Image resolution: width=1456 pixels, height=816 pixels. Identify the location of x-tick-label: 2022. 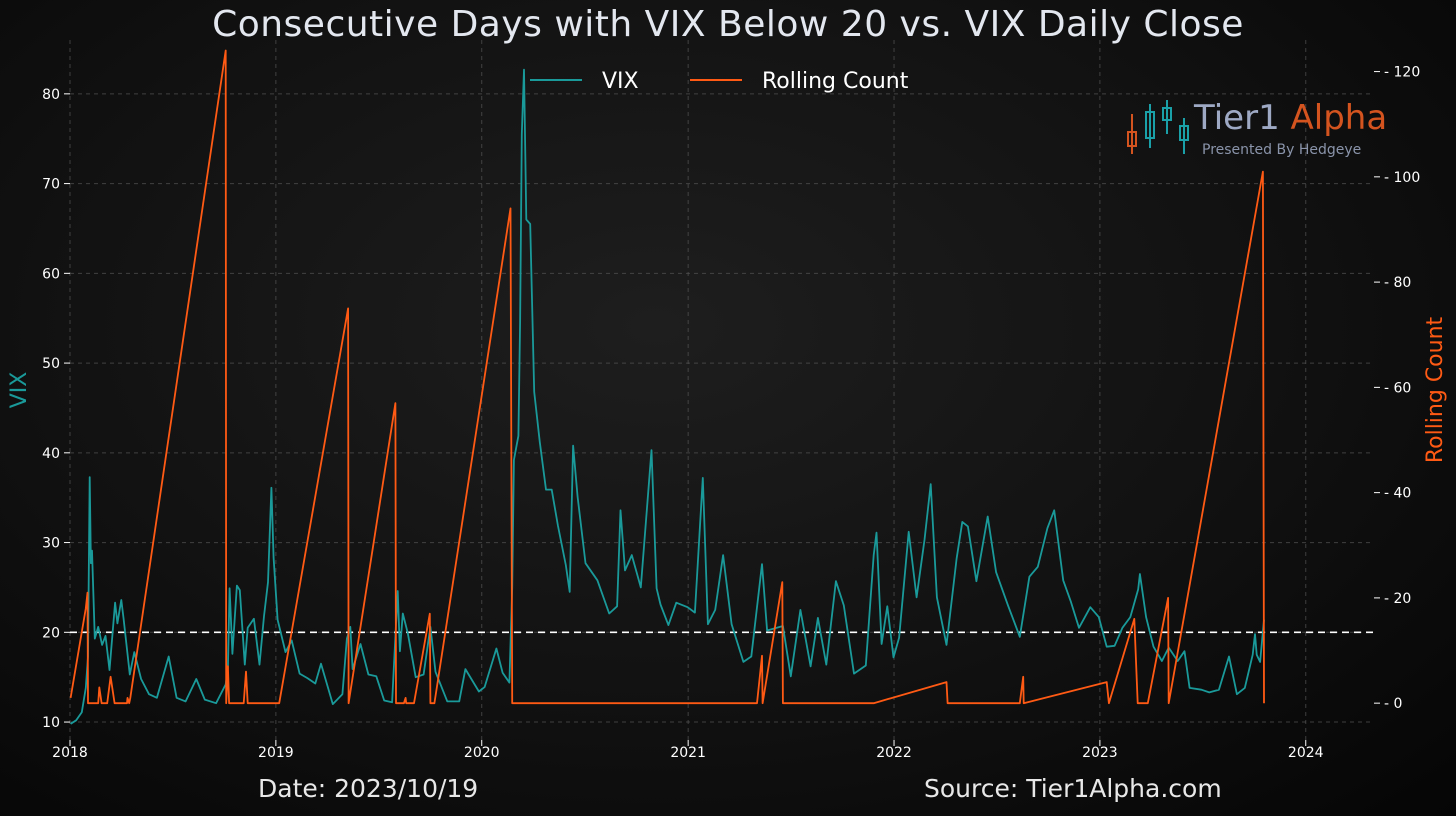
(894, 753).